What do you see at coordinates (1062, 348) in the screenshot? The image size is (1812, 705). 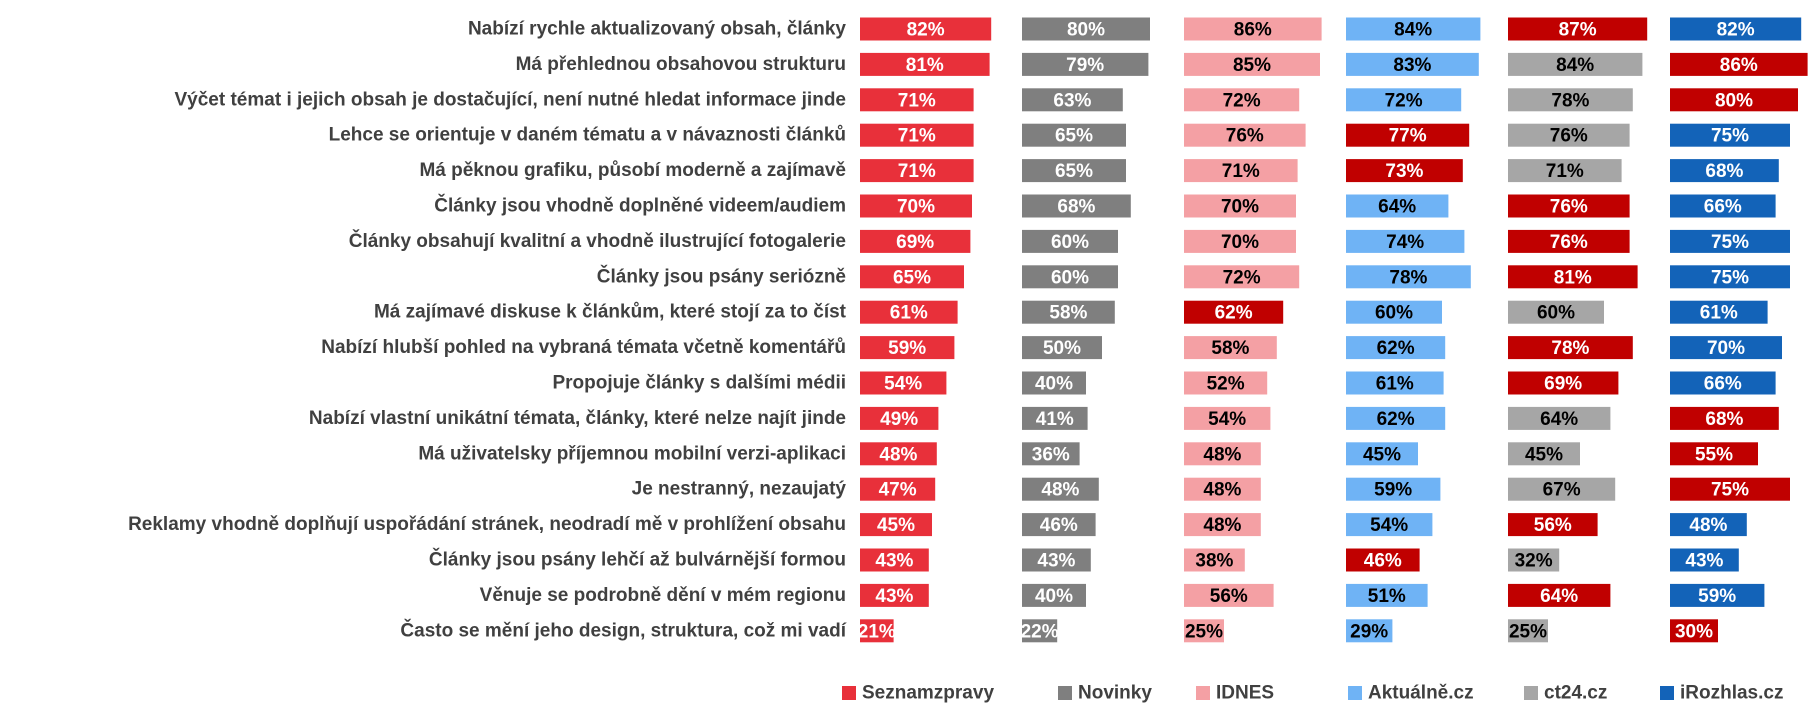 I see `value-label: 50%` at bounding box center [1062, 348].